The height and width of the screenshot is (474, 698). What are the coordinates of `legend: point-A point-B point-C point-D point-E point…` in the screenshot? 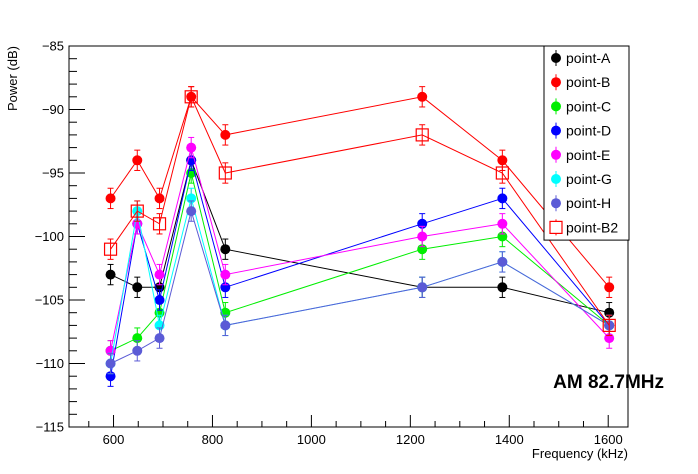 It's located at (586, 143).